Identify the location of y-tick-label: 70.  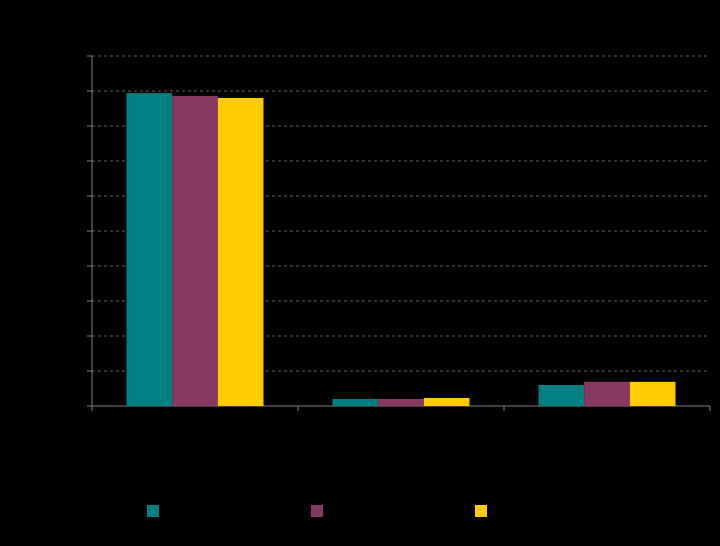
(76, 160).